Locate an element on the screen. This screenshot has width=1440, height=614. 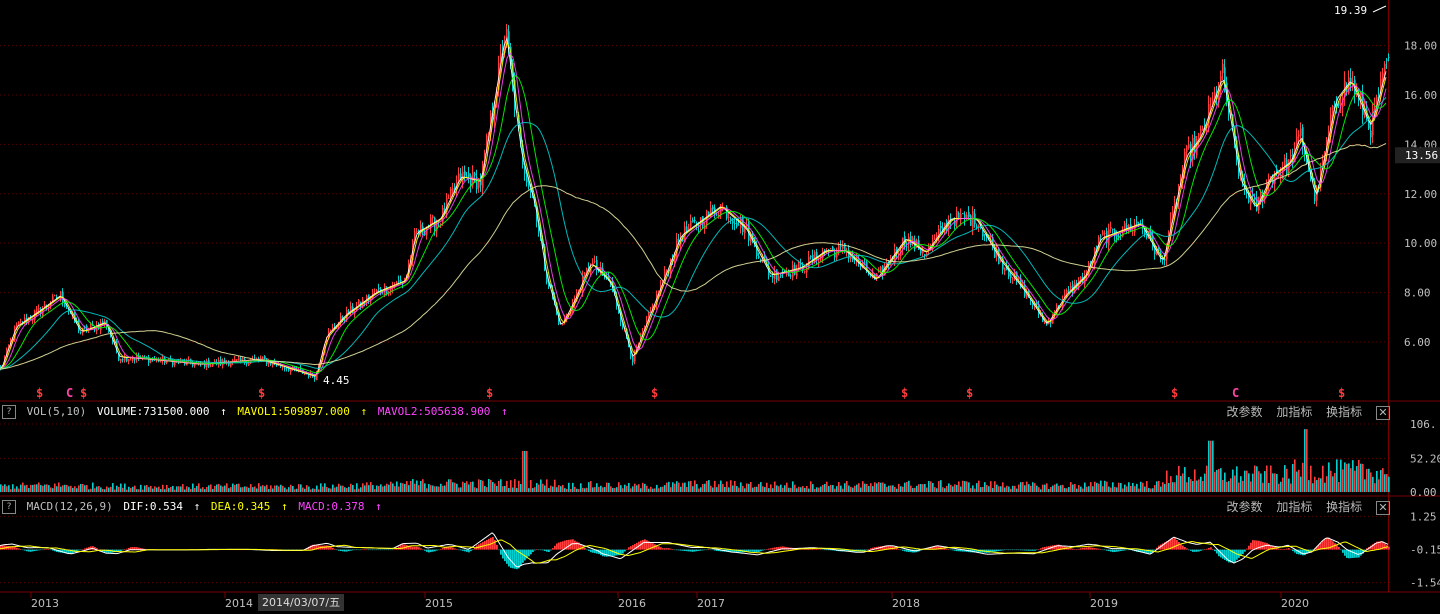
macd-tick-label: -1.54 is located at coordinates (1425, 583).